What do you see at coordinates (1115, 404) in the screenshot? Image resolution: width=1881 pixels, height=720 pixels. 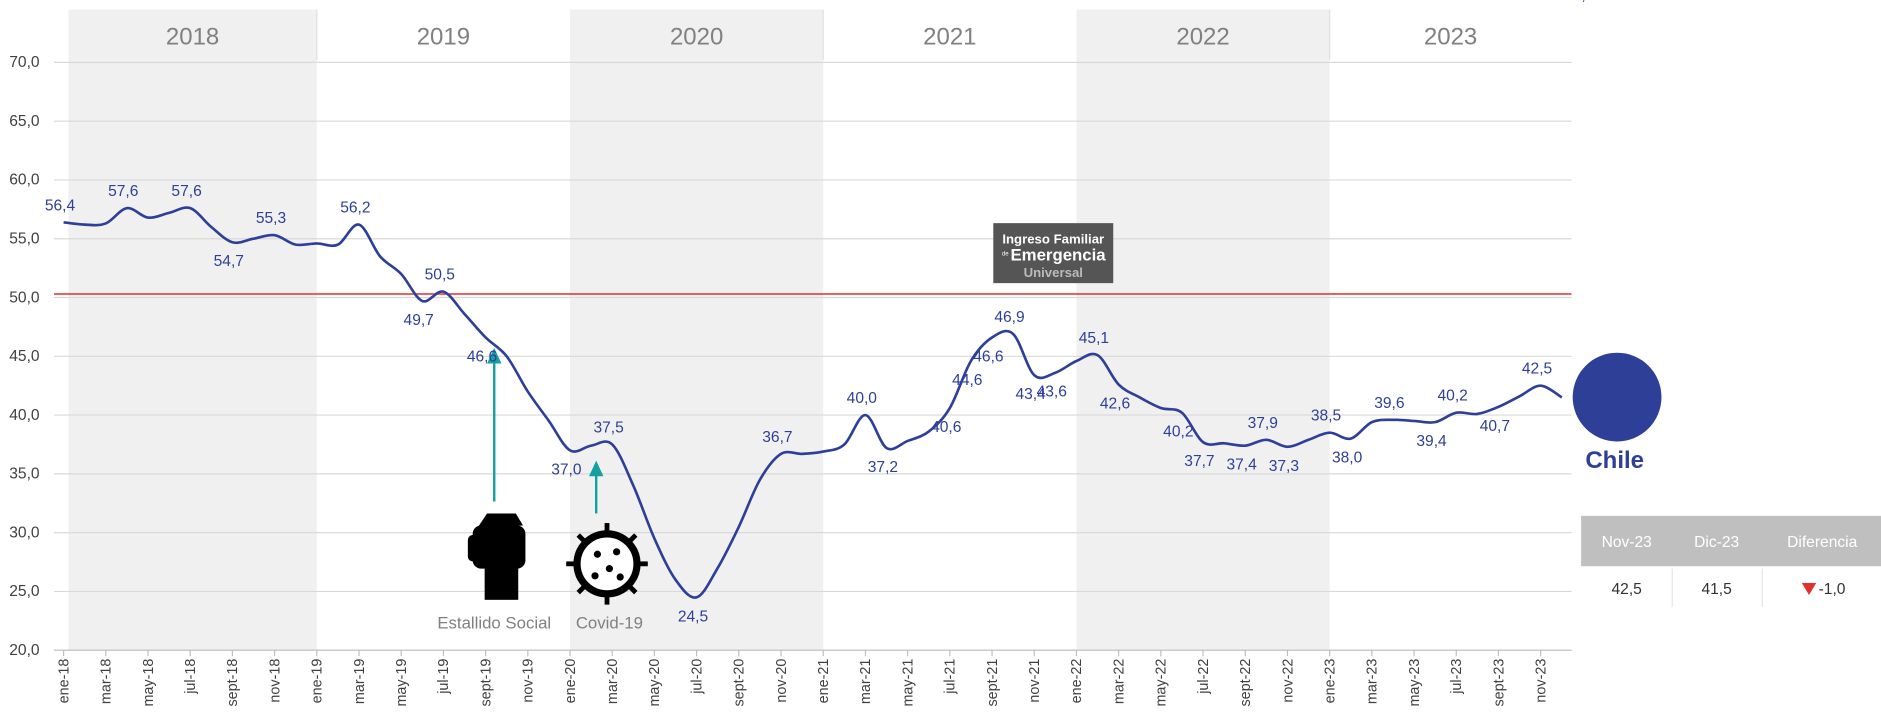 I see `data-label: 42,6` at bounding box center [1115, 404].